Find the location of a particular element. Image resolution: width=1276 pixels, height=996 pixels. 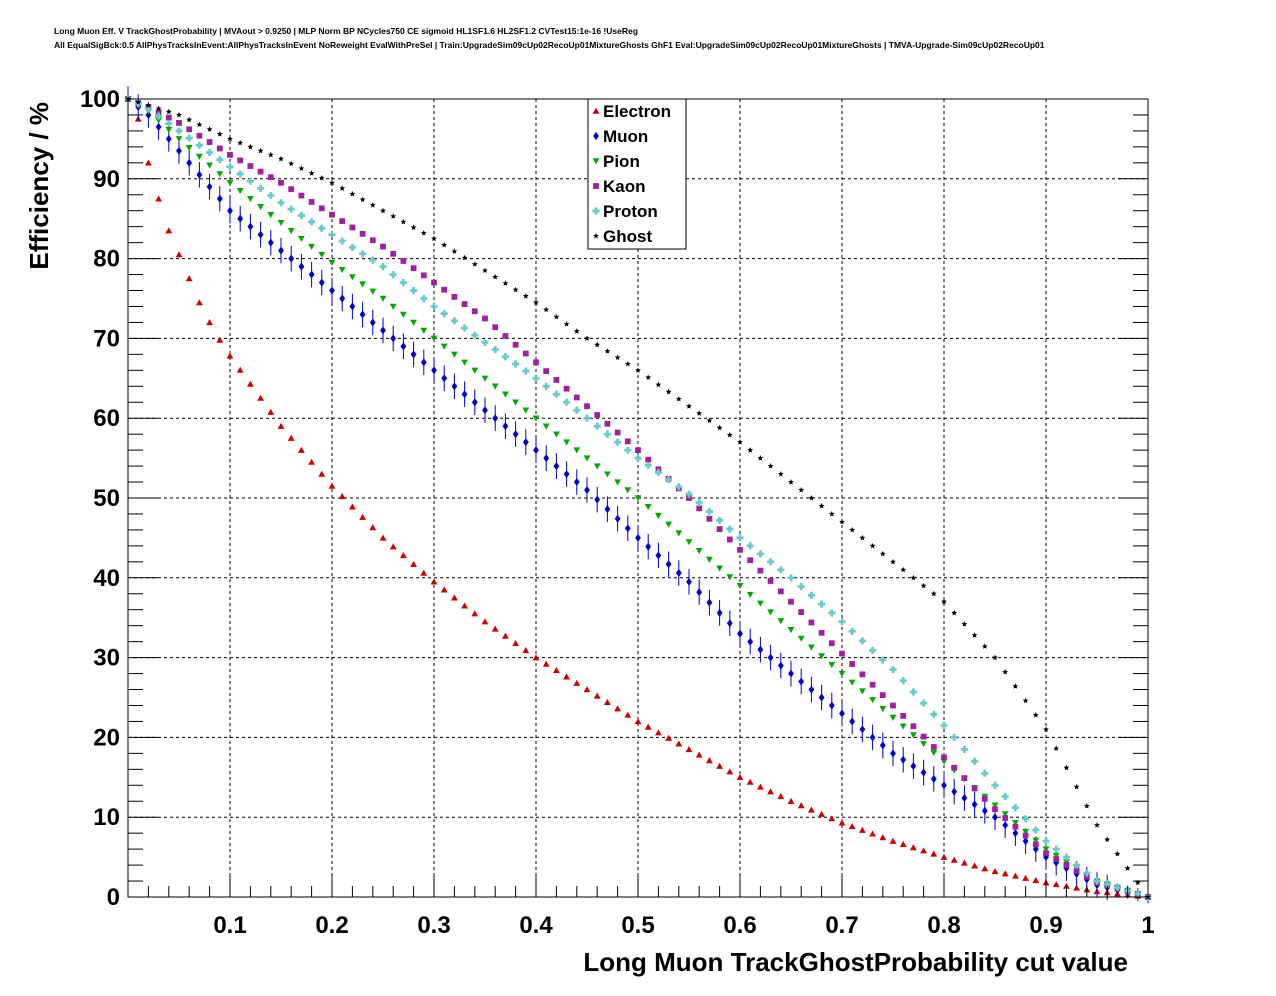

legend-marker-electron is located at coordinates (596, 110).